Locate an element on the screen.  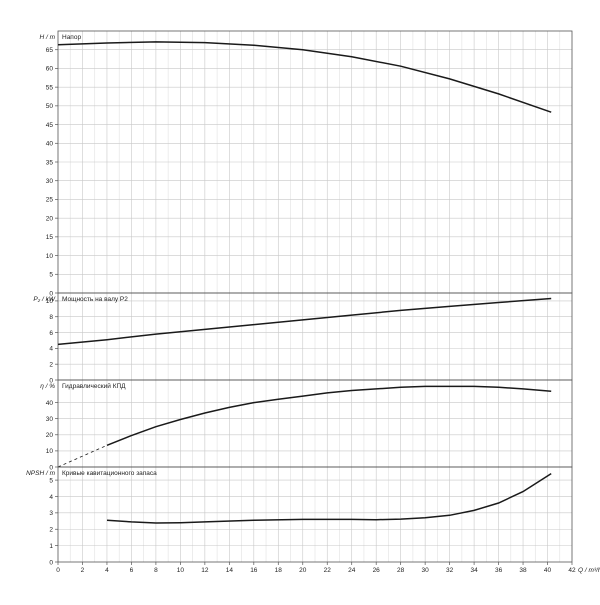
panel-title: Кривые кавитационного запаса is located at coordinates (109, 473).